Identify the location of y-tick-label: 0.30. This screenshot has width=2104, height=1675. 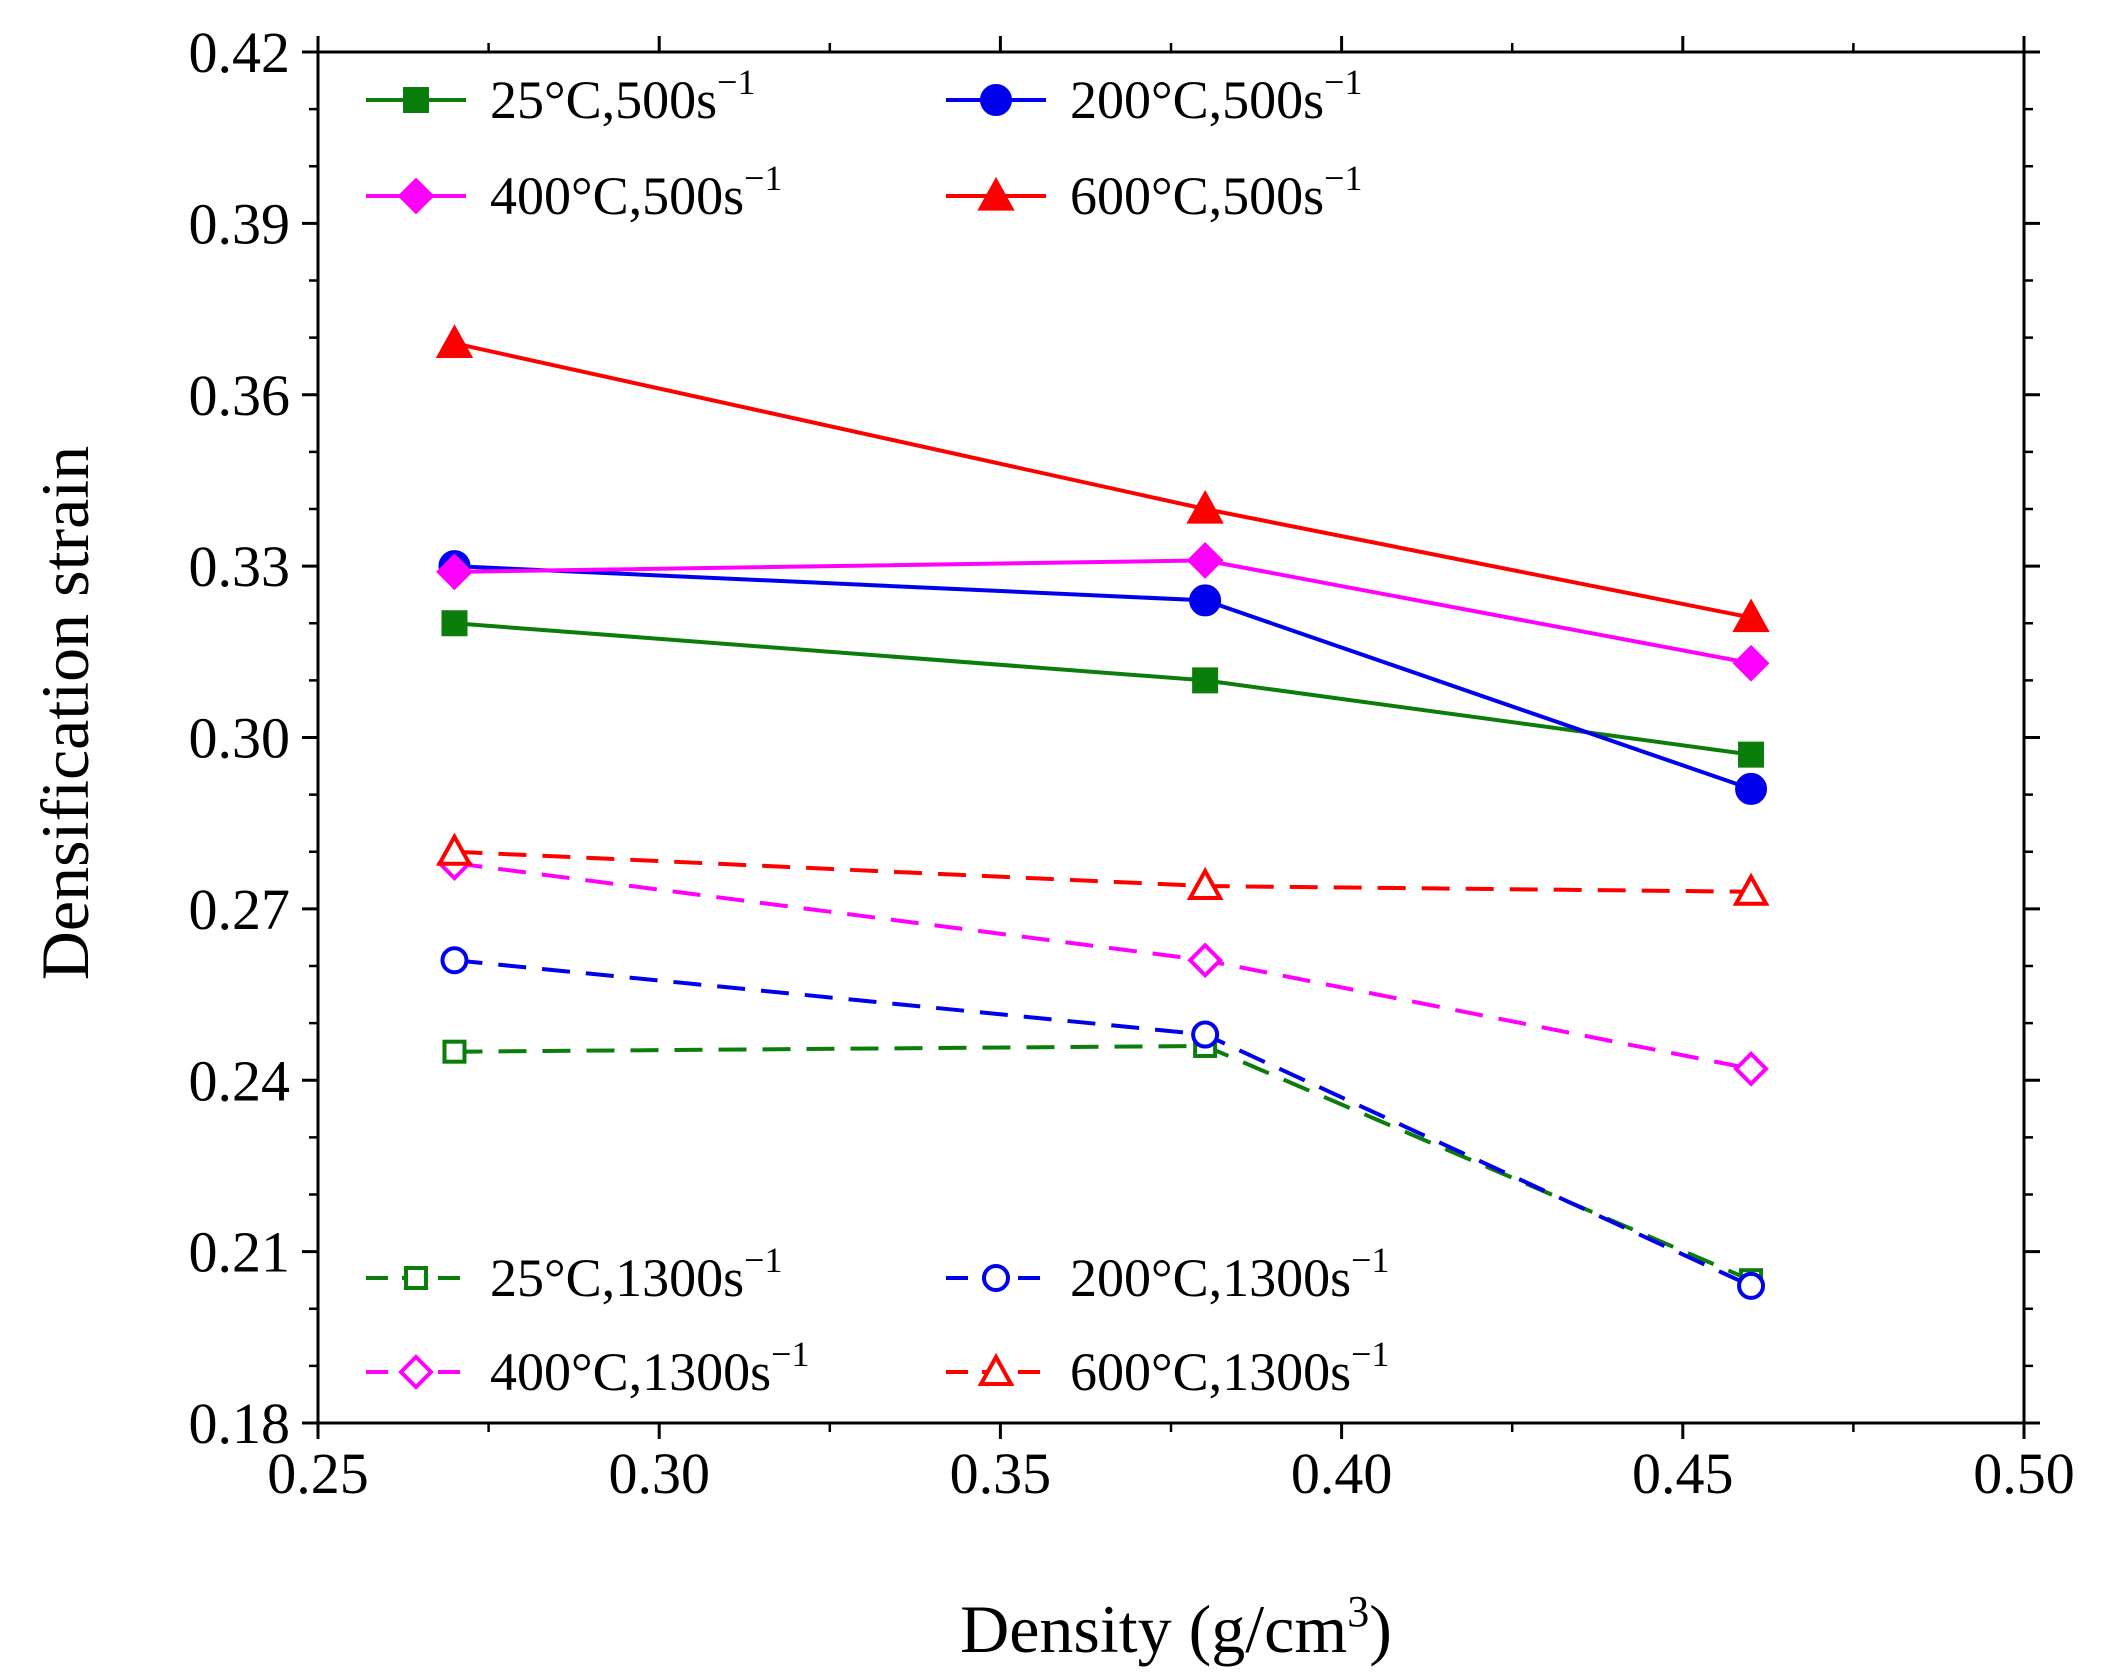
(240, 738).